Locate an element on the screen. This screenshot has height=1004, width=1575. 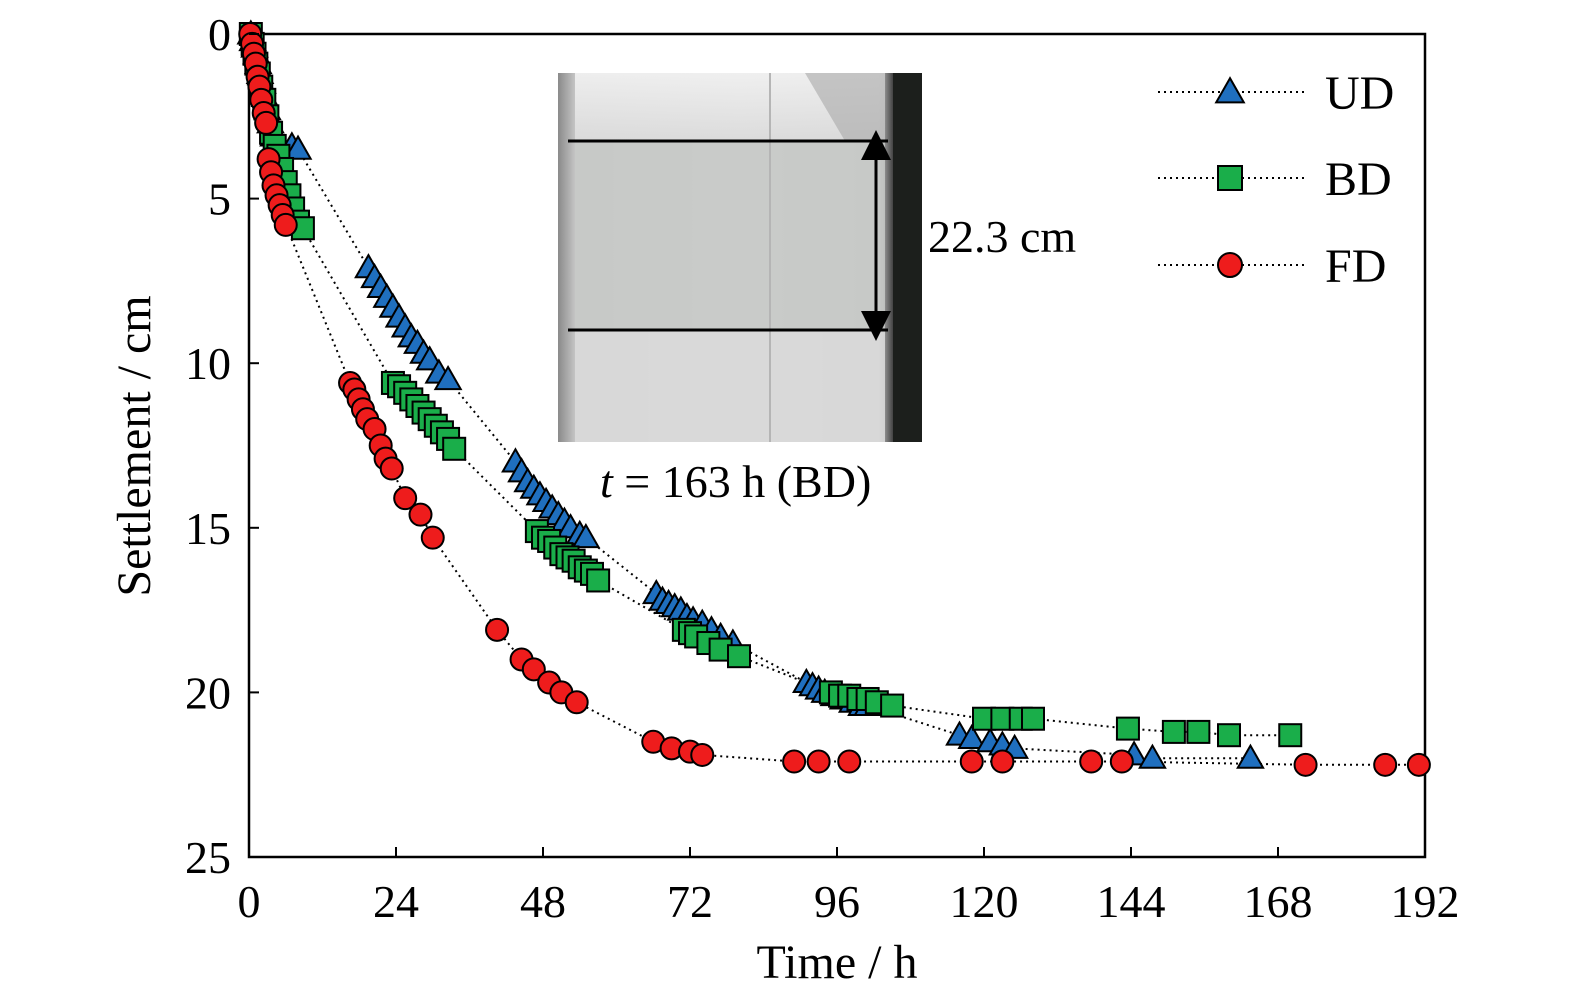
y-axis: 0 5 10 15 20 25 is located at coordinates (222, 446).